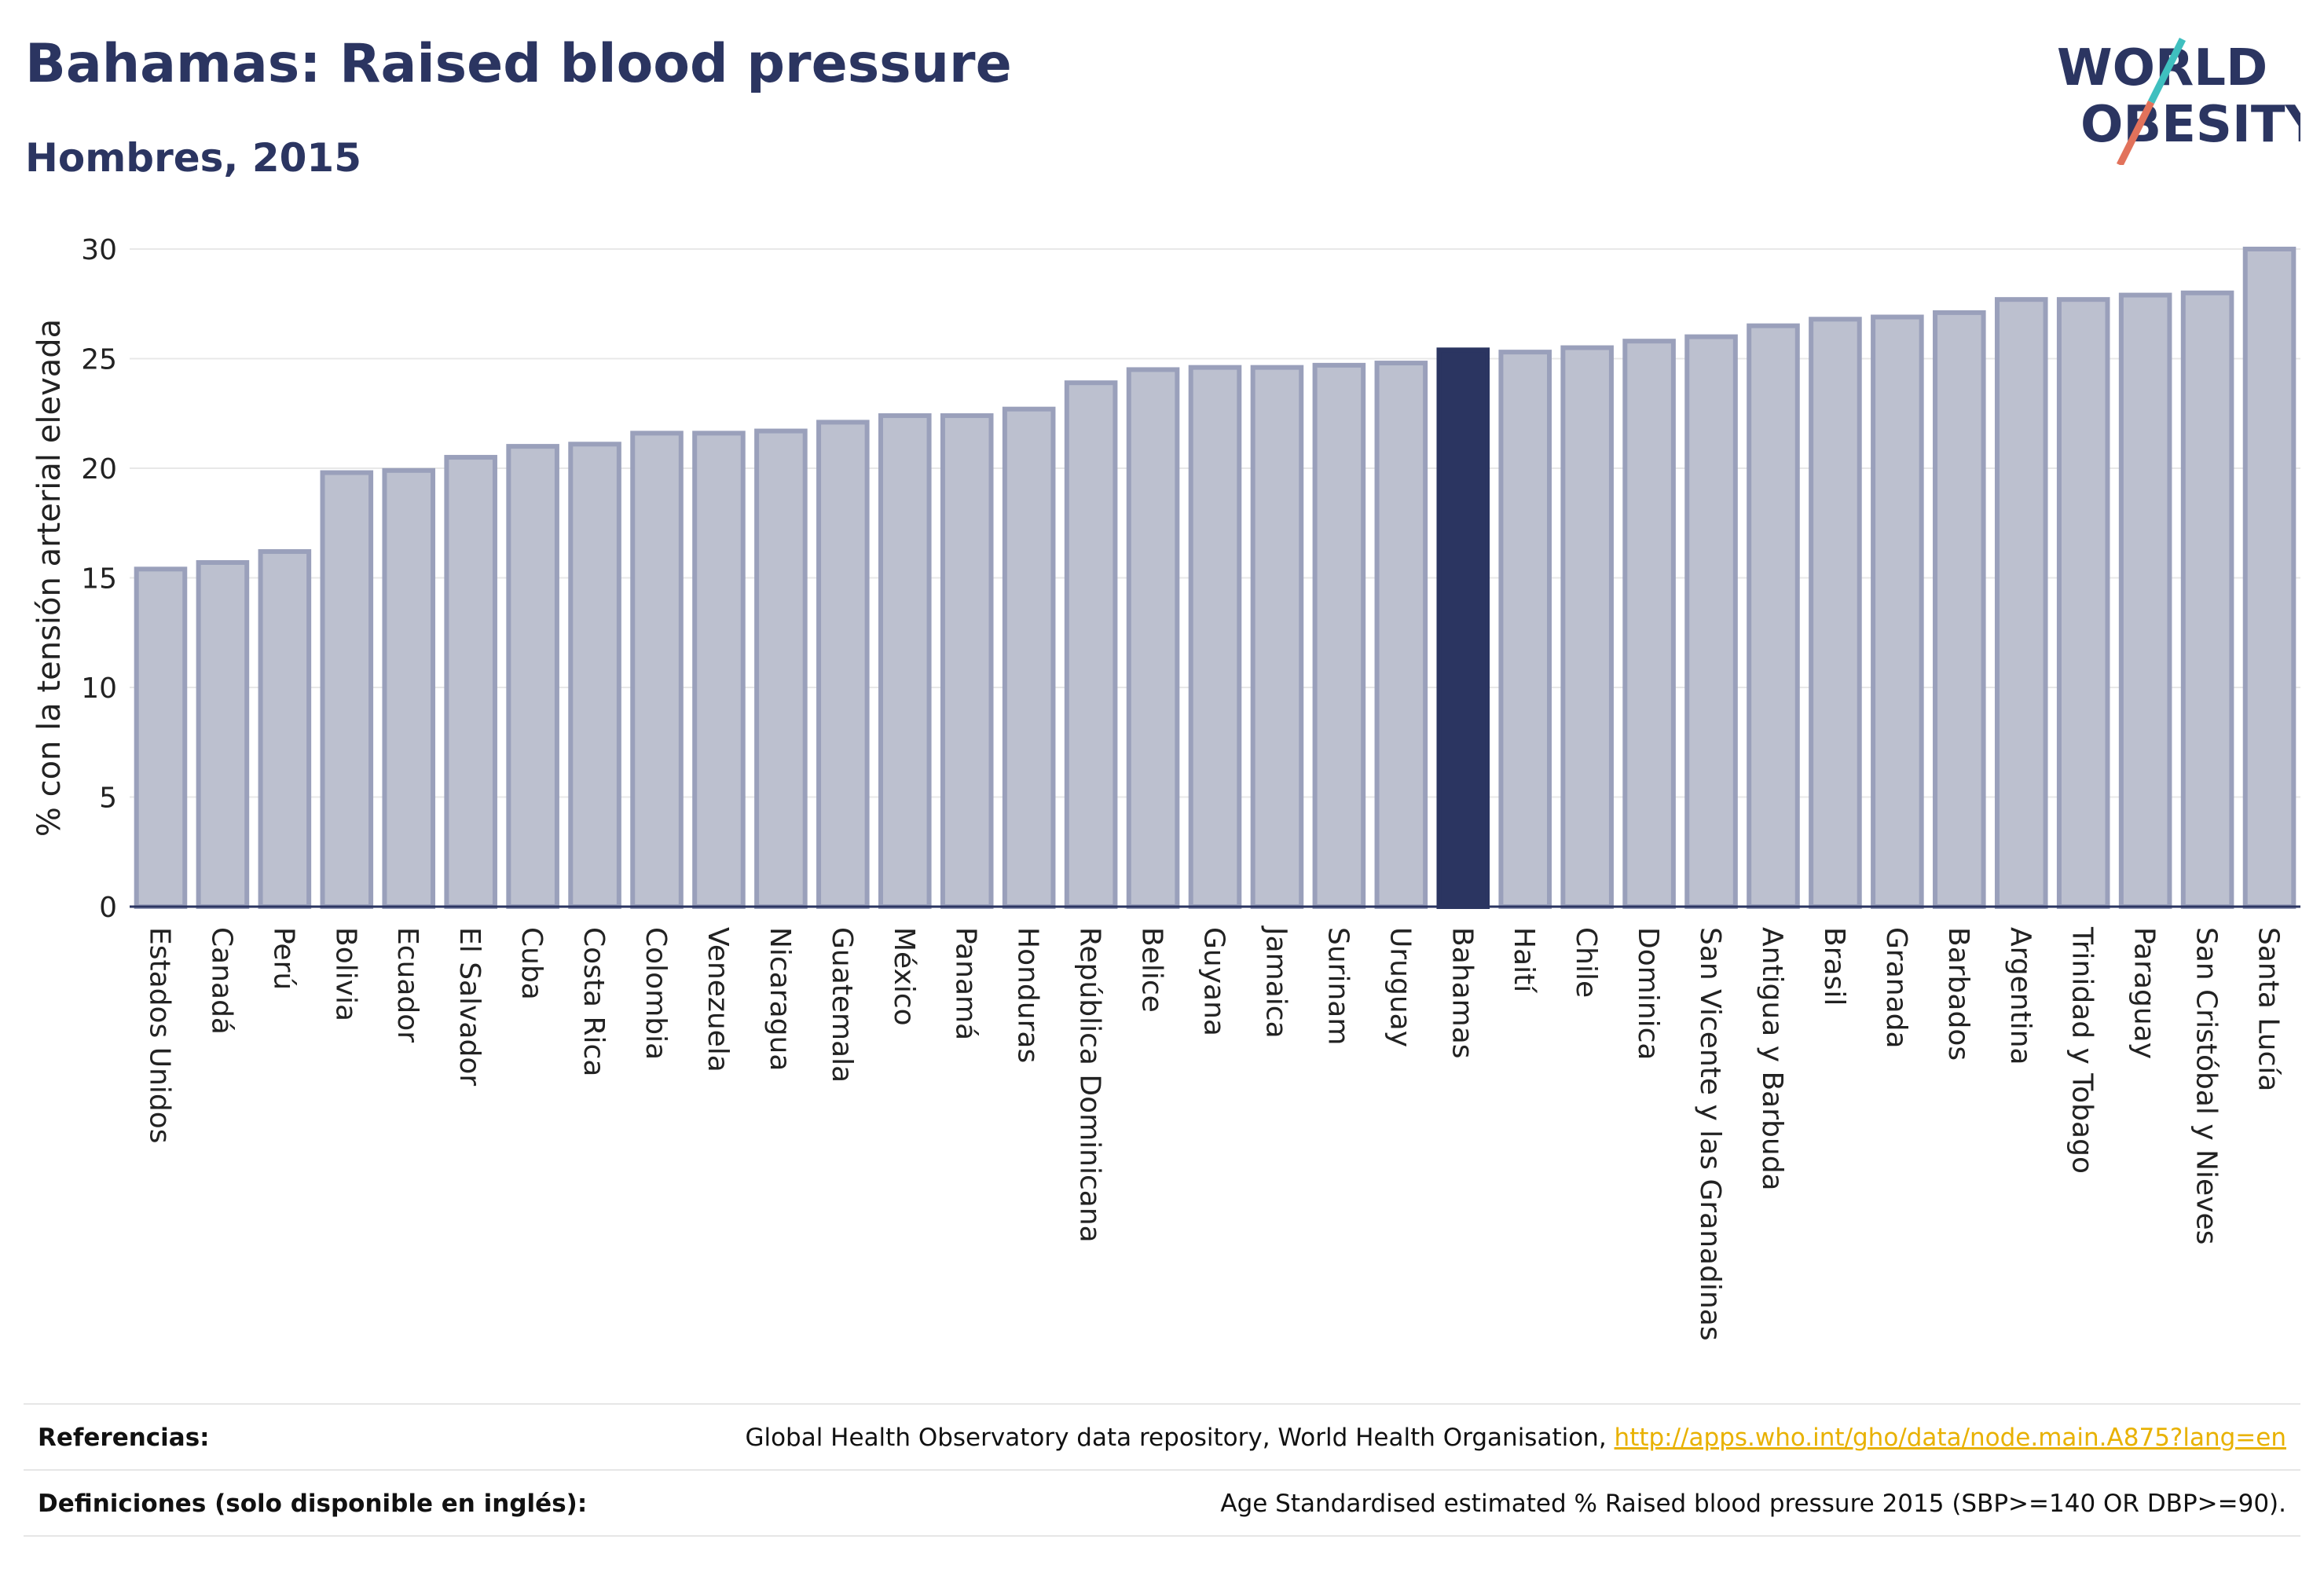  Describe the element at coordinates (1462, 993) in the screenshot. I see `x-tick-label: Bahamas` at that location.